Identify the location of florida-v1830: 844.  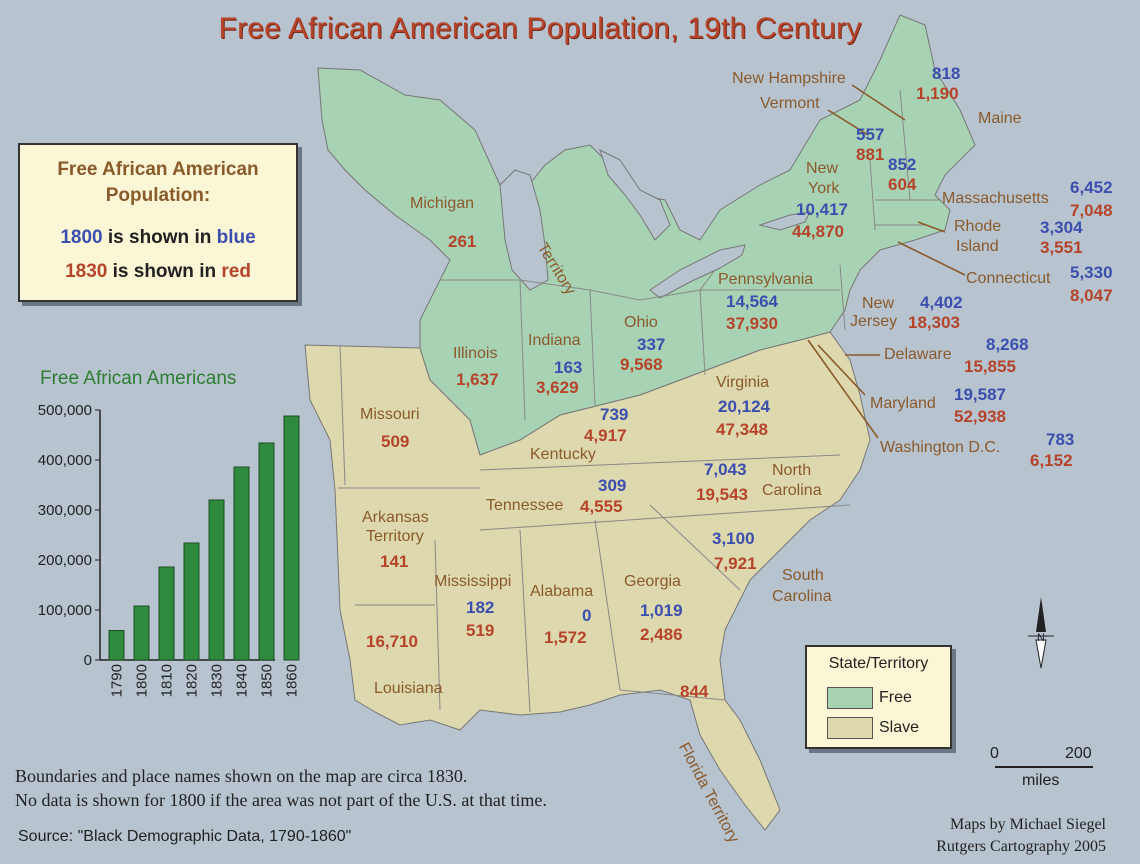
(694, 691).